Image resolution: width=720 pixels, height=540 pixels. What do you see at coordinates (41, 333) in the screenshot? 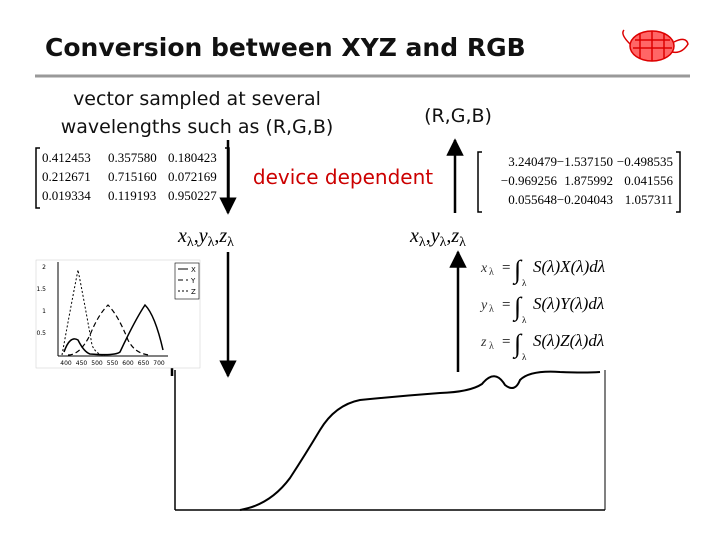
I see `cmf-y-tick-label: 0.5` at bounding box center [41, 333].